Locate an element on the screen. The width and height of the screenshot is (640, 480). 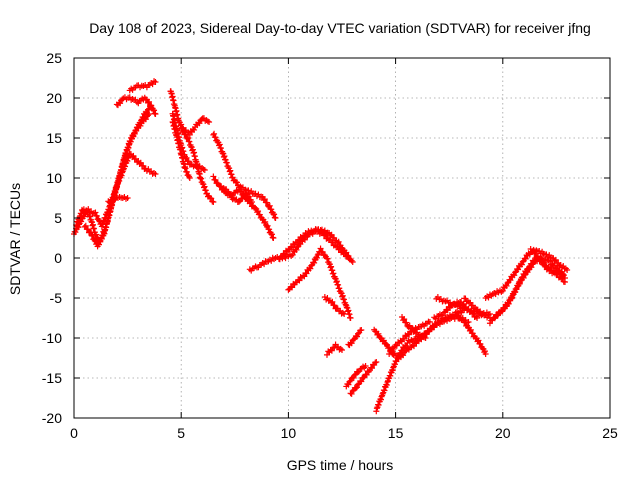
x-axis-label: GPS time / hours is located at coordinates (340, 465).